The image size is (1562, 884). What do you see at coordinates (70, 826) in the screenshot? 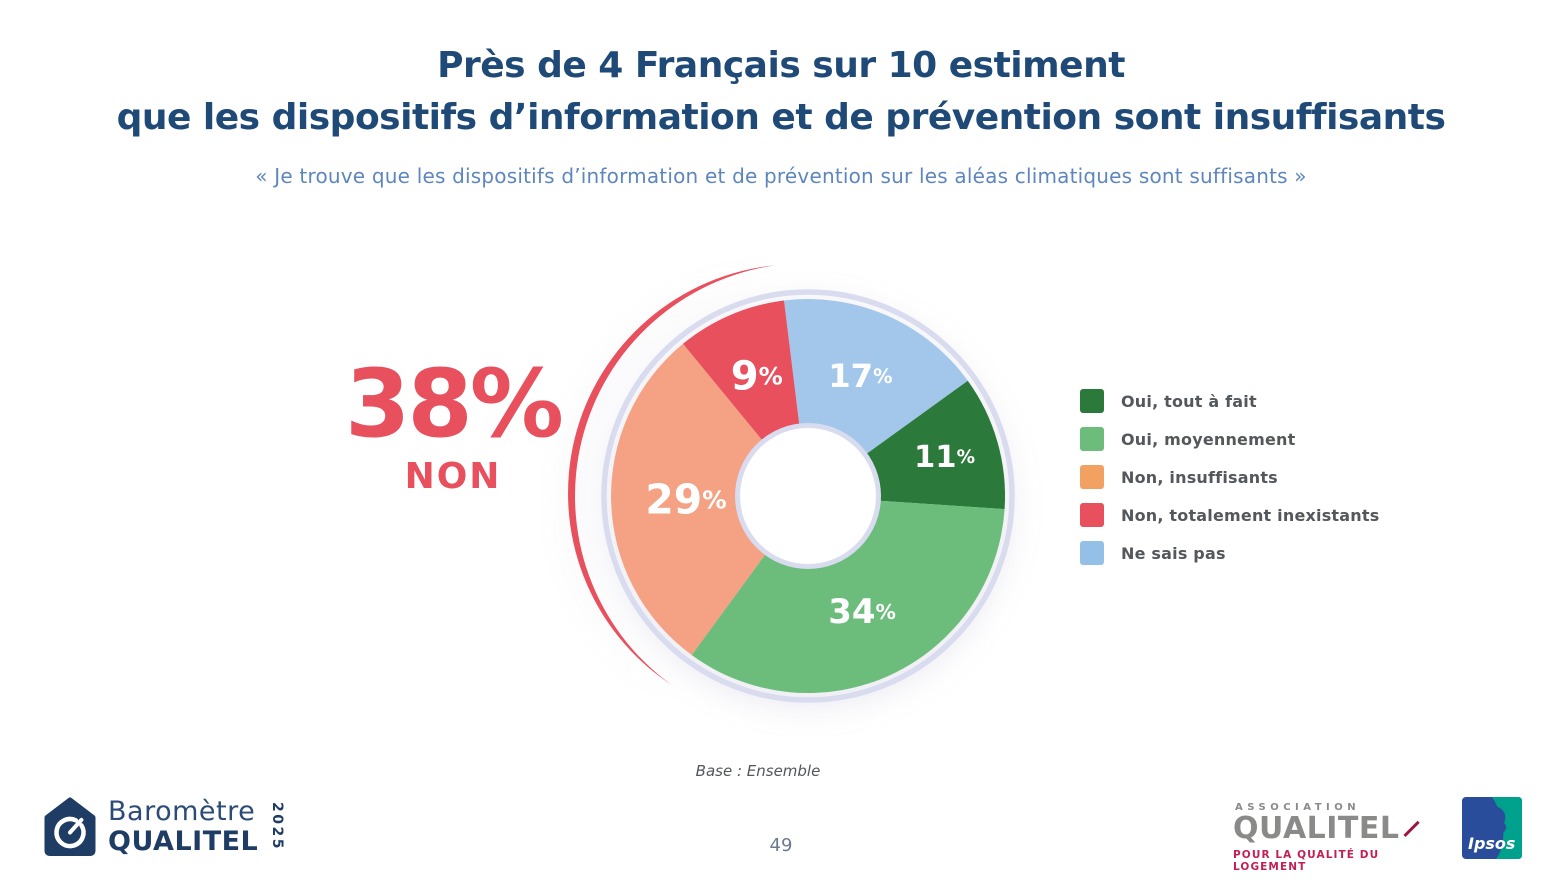
I see `house-gauge-icon` at bounding box center [70, 826].